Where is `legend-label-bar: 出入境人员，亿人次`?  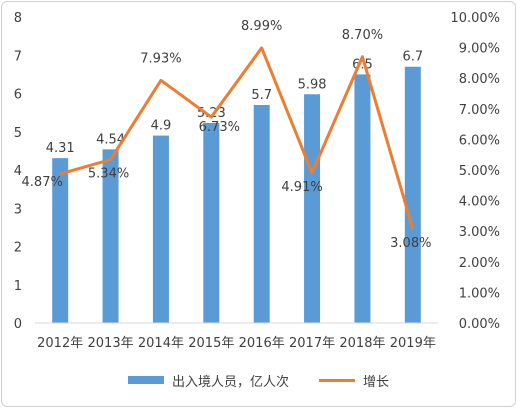 legend-label-bar: 出入境人员，亿人次 is located at coordinates (230, 382).